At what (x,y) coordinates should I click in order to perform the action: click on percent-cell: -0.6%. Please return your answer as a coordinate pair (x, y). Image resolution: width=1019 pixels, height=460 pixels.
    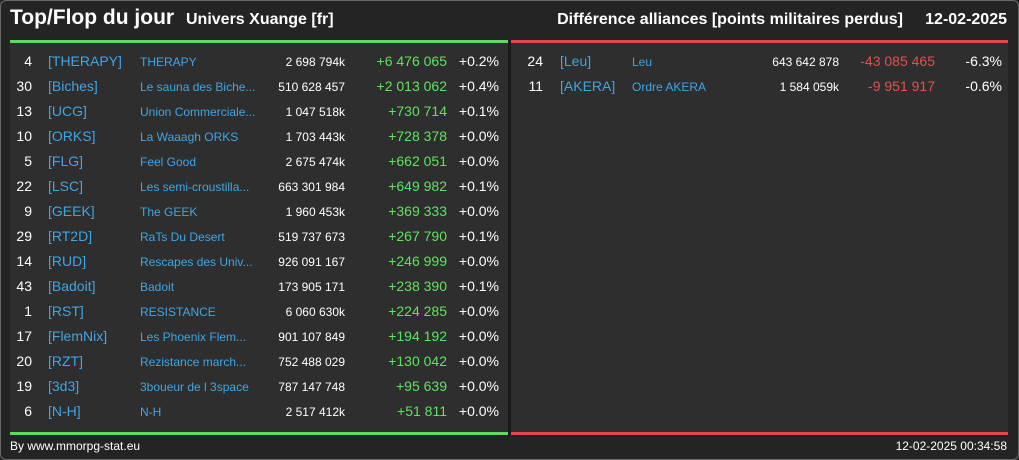
    Looking at the image, I should click on (983, 86).